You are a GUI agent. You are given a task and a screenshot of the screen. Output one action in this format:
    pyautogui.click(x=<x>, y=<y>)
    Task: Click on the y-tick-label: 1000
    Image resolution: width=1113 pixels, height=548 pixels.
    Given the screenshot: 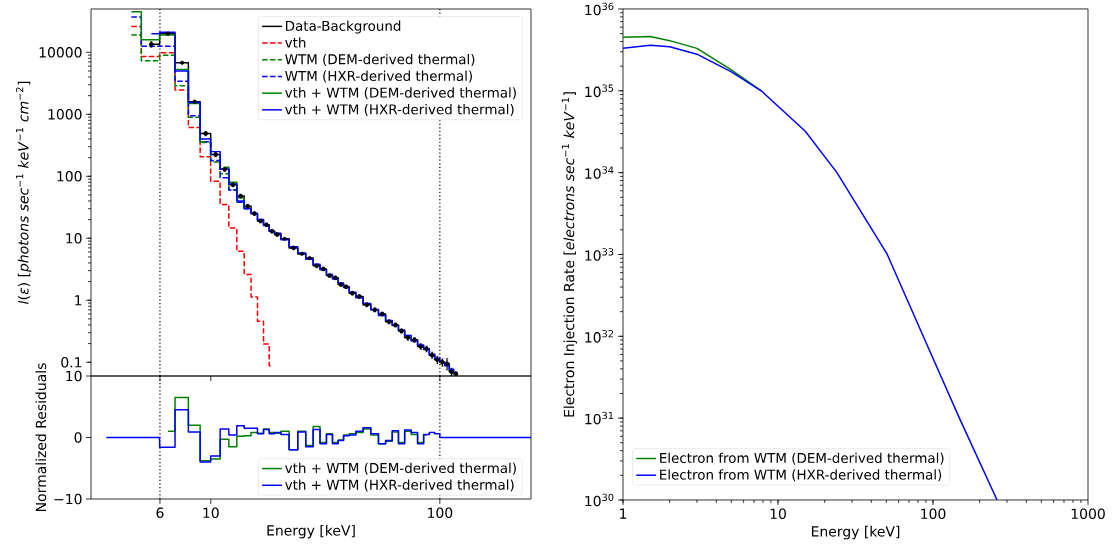 What is the action you would take?
    pyautogui.click(x=65, y=114)
    